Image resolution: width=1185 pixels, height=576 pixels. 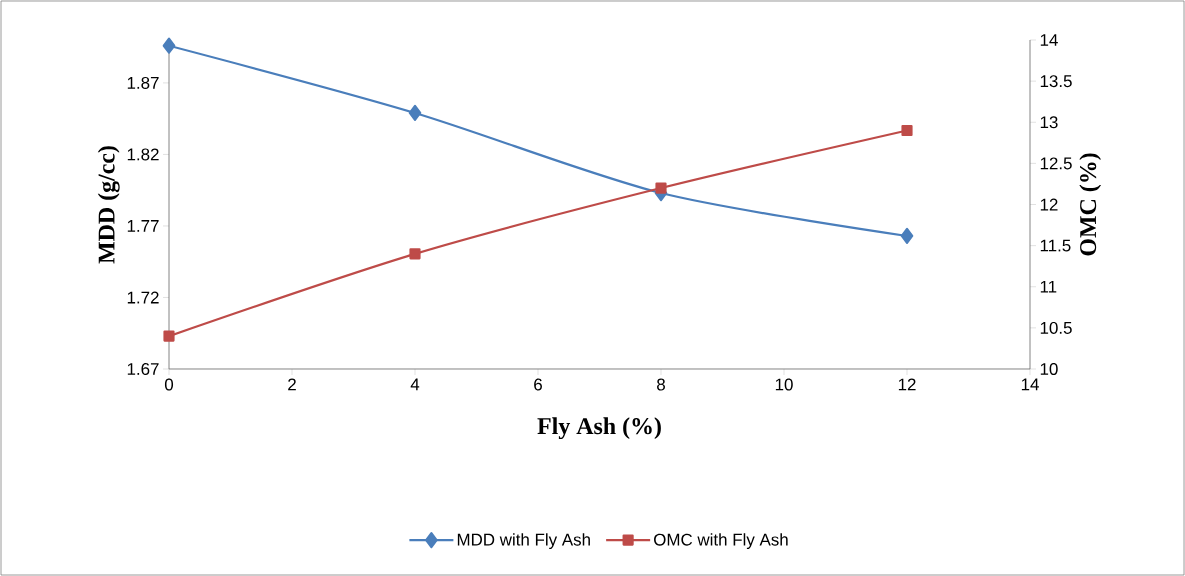 What do you see at coordinates (721, 541) in the screenshot?
I see `legend-label: OMC with Fly Ash` at bounding box center [721, 541].